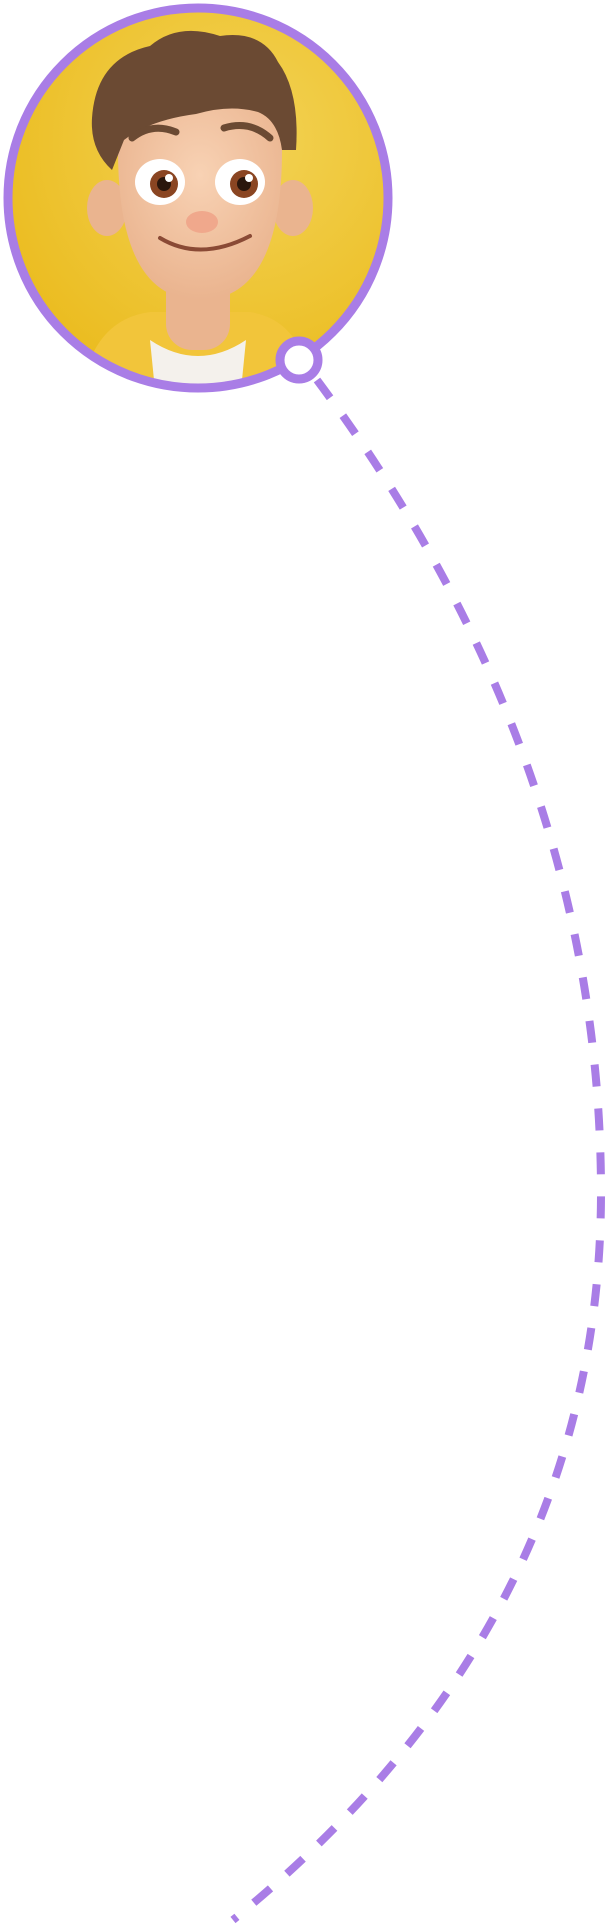 The image size is (605, 1925). What do you see at coordinates (247, 132) in the screenshot?
I see `brow-right` at bounding box center [247, 132].